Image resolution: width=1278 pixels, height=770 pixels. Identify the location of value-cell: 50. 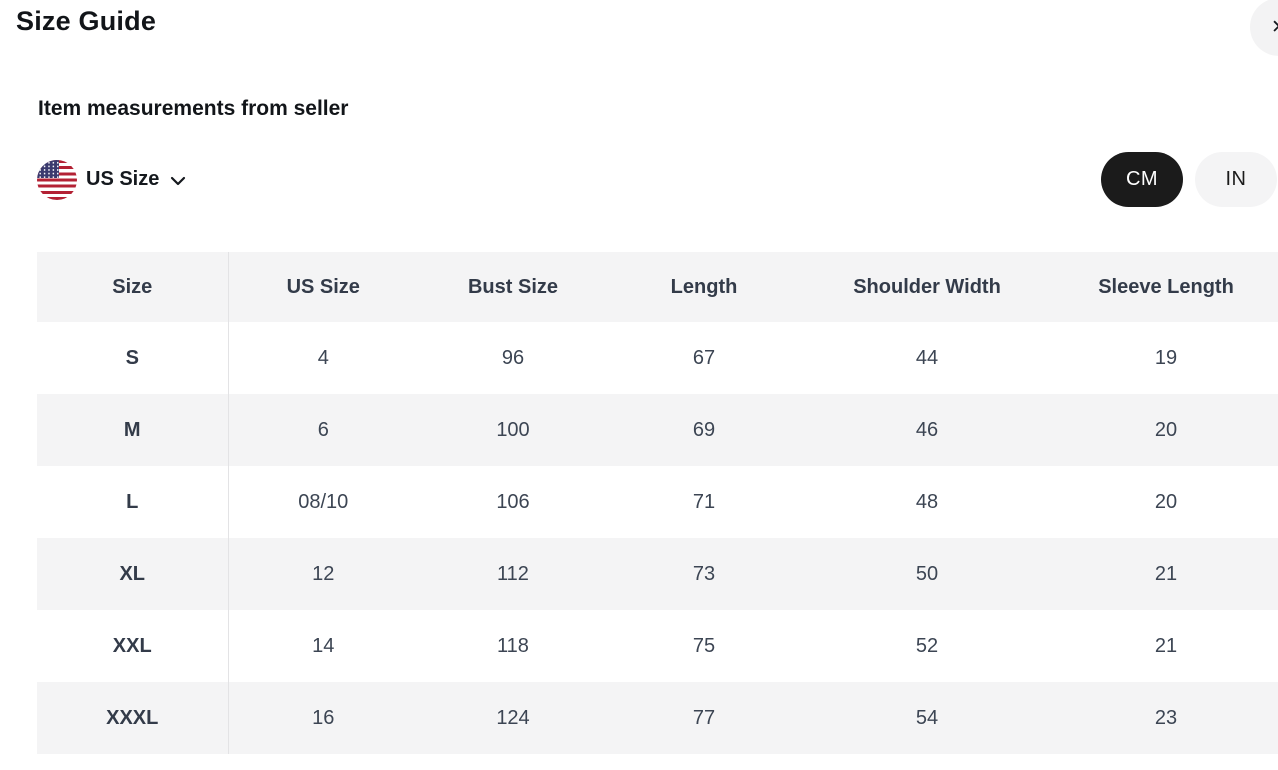
(927, 574).